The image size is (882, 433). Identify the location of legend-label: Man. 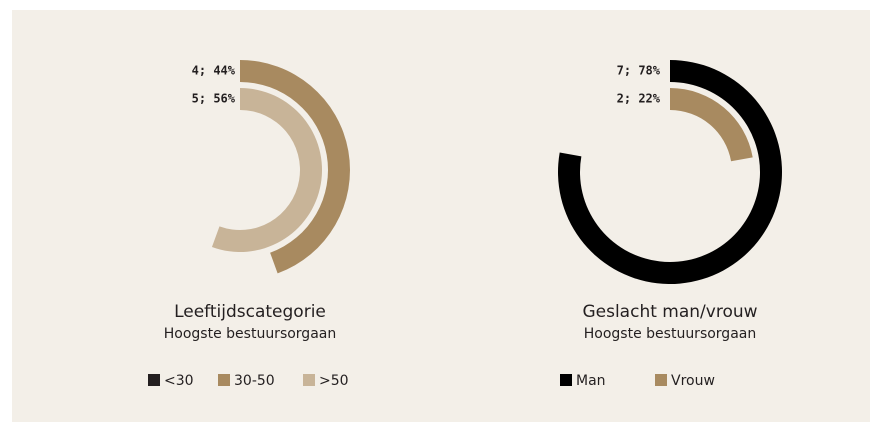
(591, 381).